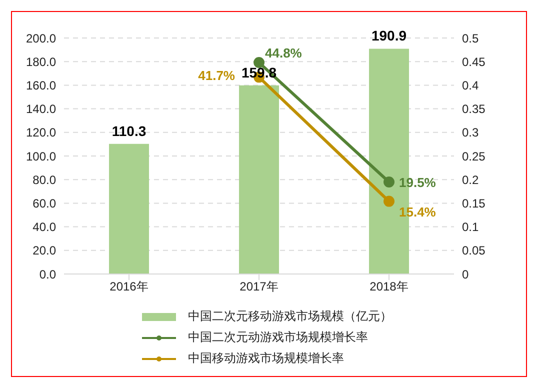 This screenshot has height=389, width=540. Describe the element at coordinates (283, 53) in the screenshot. I see `data-label: 44.8%` at that location.